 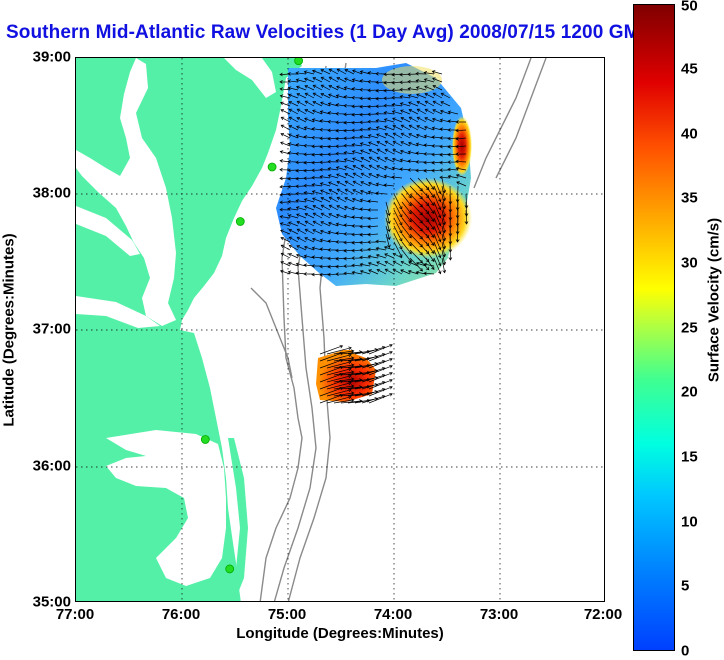 What do you see at coordinates (685, 651) in the screenshot?
I see `colorbar-tick: 0` at bounding box center [685, 651].